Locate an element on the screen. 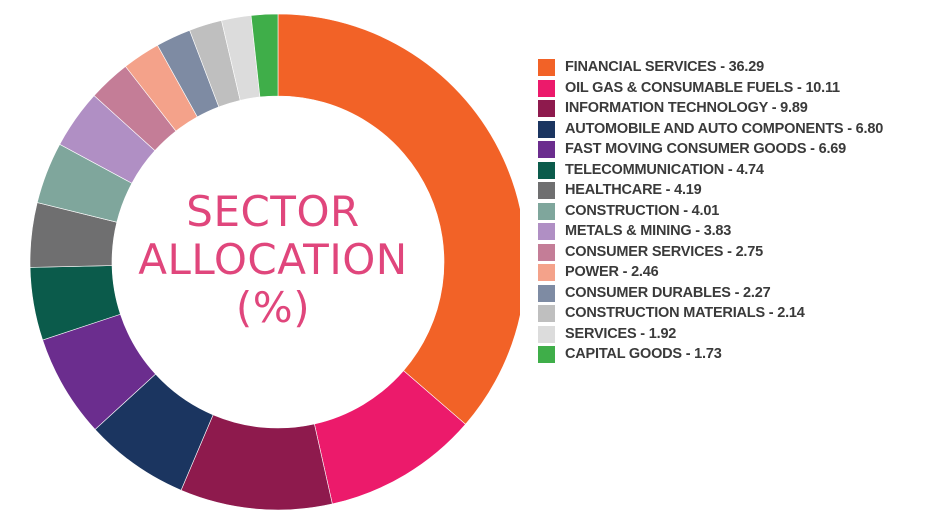 This screenshot has width=928, height=517. legend-label: METALS & MINING - 3.83 is located at coordinates (648, 231).